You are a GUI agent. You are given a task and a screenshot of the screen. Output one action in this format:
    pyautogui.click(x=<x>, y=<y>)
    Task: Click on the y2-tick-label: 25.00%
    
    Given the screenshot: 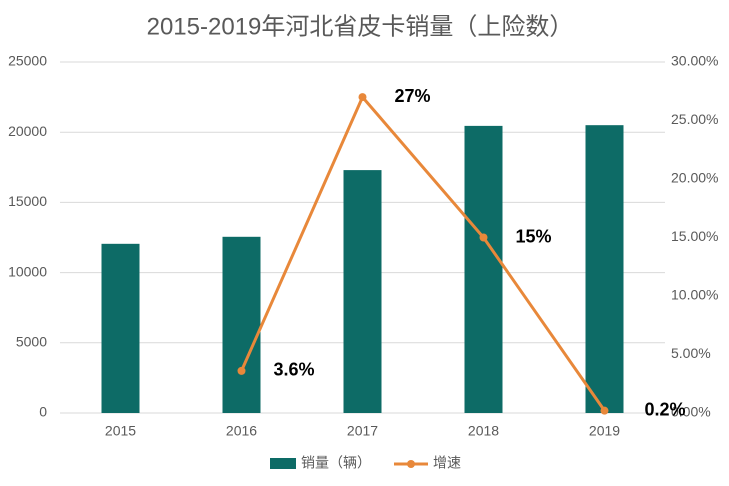 What is the action you would take?
    pyautogui.click(x=694, y=119)
    